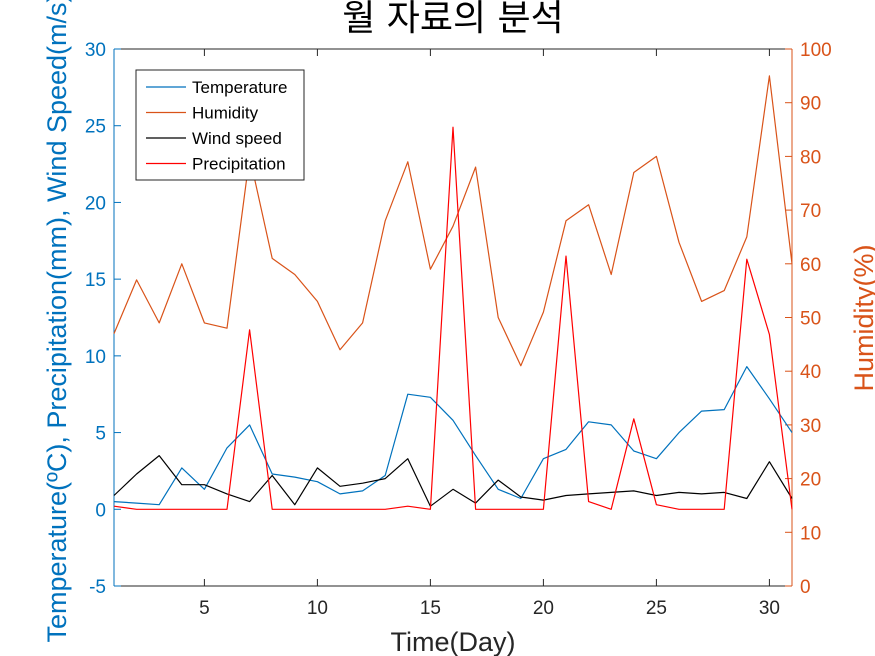 This screenshot has width=875, height=656. What do you see at coordinates (769, 608) in the screenshot?
I see `x-tick-label: 30` at bounding box center [769, 608].